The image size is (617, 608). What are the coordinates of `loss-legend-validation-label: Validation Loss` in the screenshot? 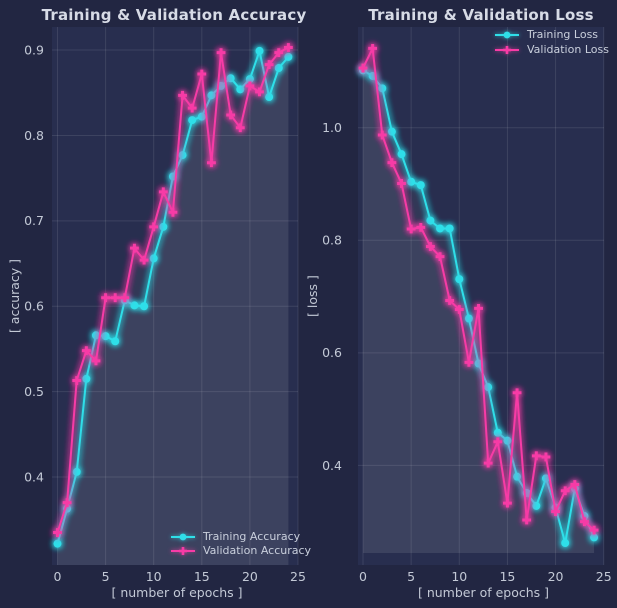 It's located at (568, 49).